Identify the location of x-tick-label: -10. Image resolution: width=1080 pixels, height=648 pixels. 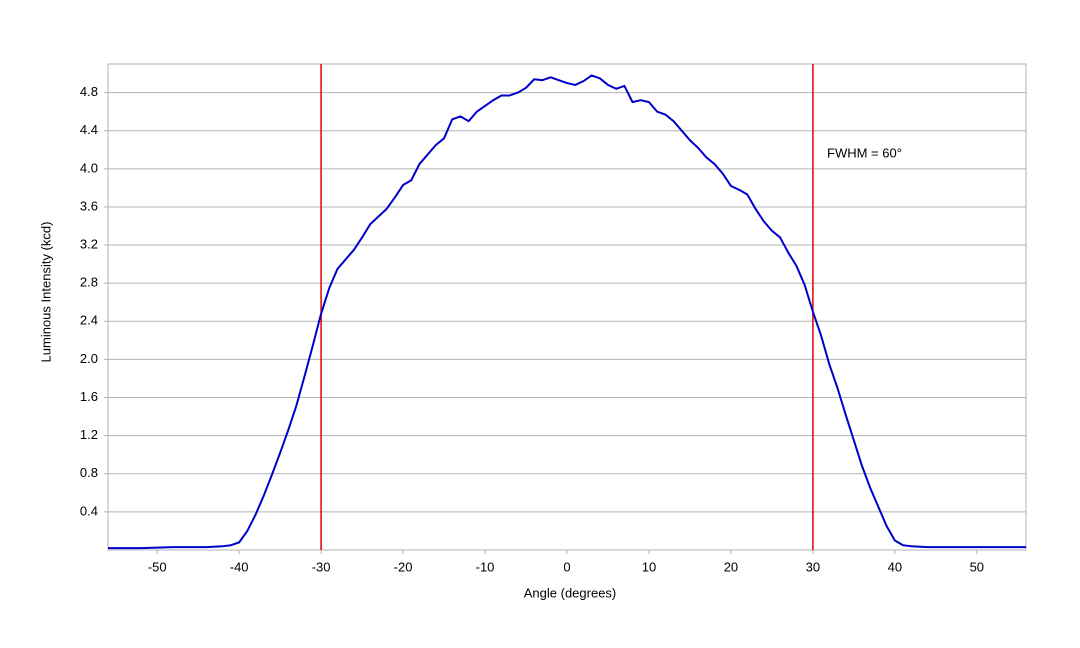
(485, 566).